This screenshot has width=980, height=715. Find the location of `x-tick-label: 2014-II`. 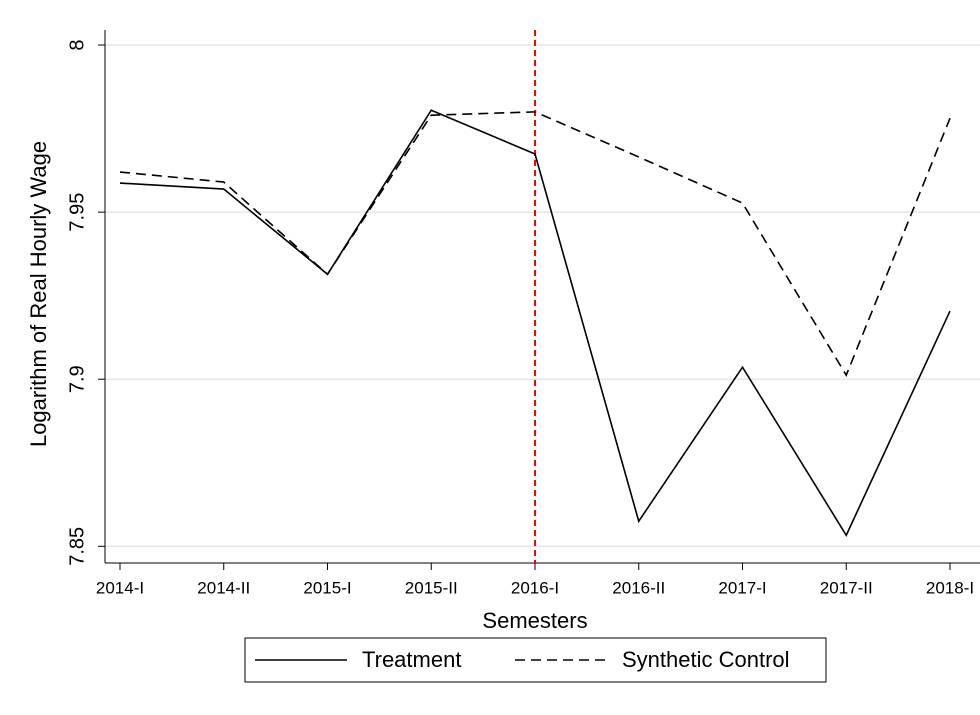

x-tick-label: 2014-II is located at coordinates (223, 587).